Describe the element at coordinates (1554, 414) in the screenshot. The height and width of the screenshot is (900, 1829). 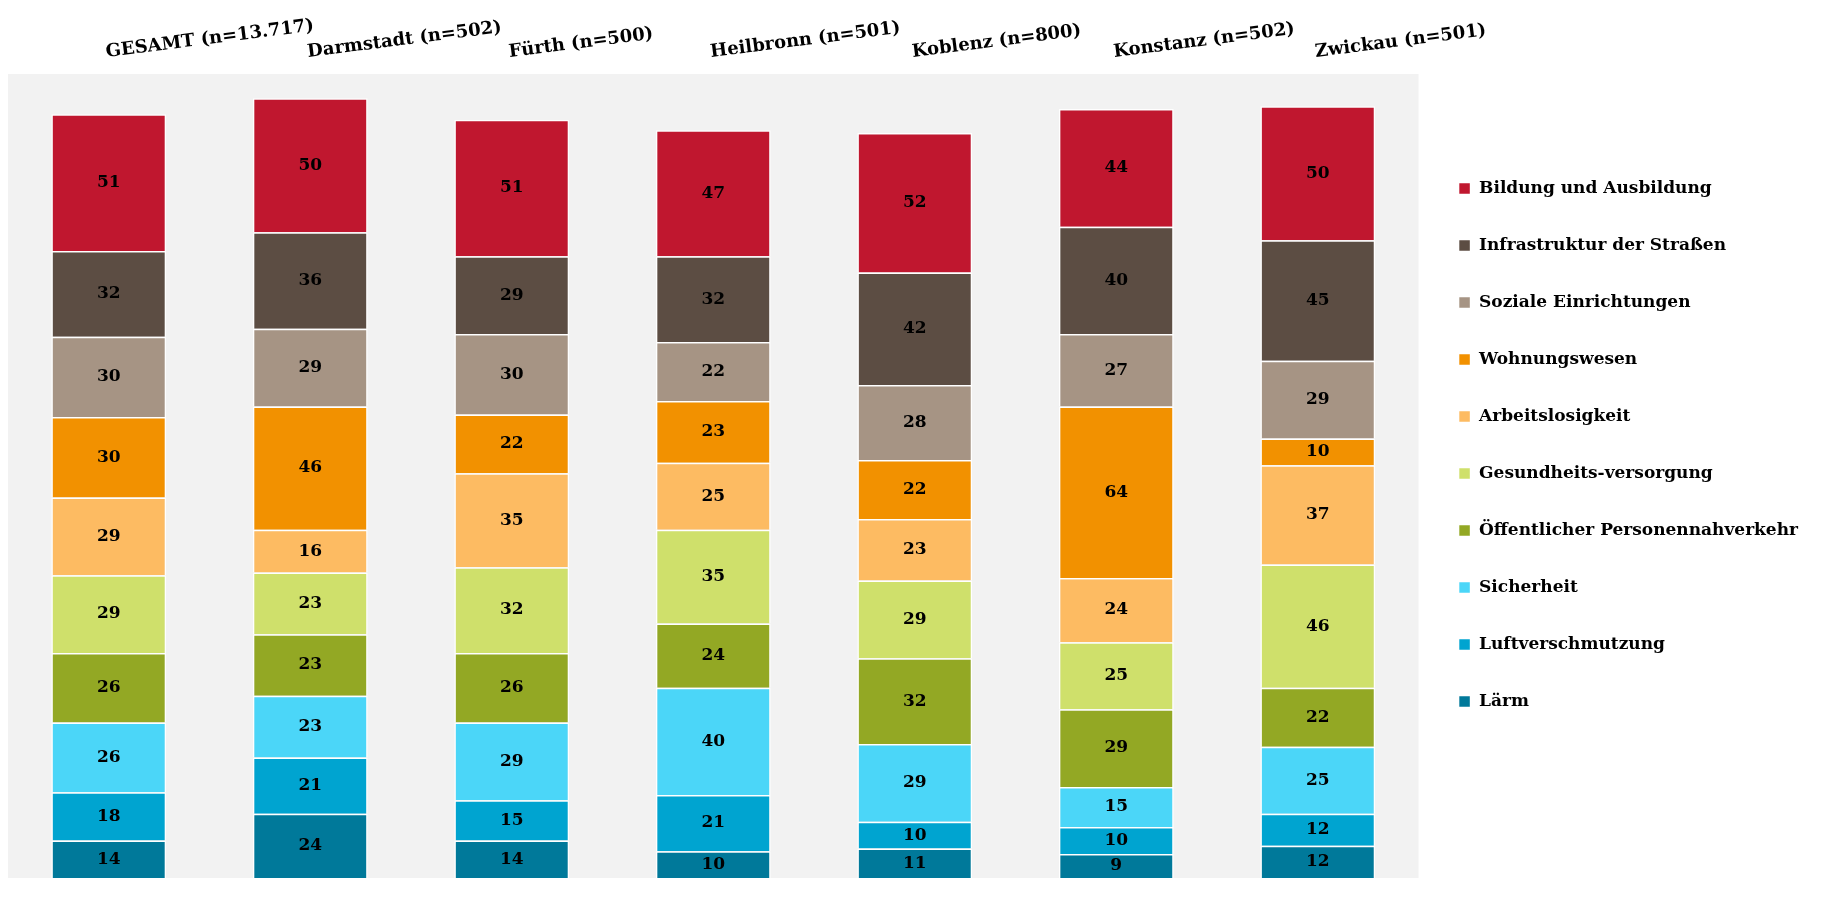
I see `legend-label: Arbeitslosigkeit` at that location.